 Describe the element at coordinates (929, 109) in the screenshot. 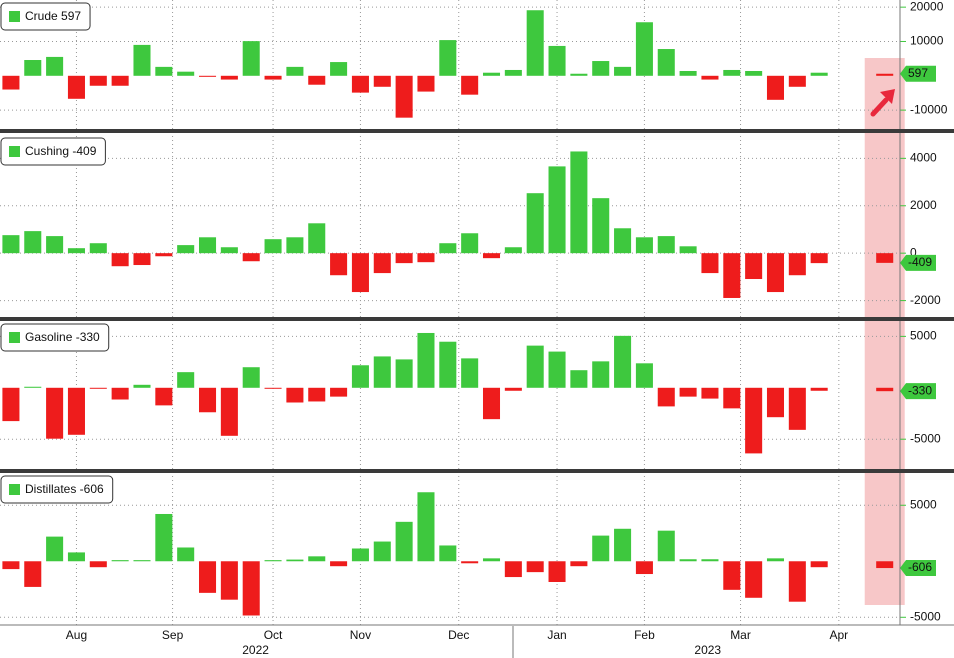

I see `y-tick-label: -10000` at that location.